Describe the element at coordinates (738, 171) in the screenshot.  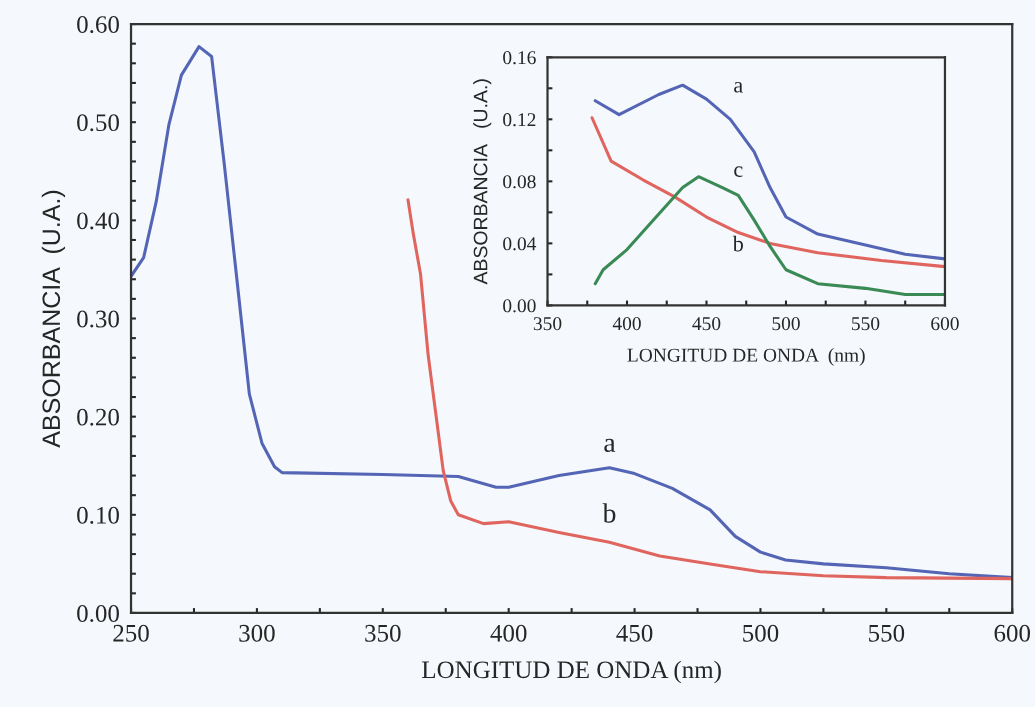
I see `annotation: c` at that location.